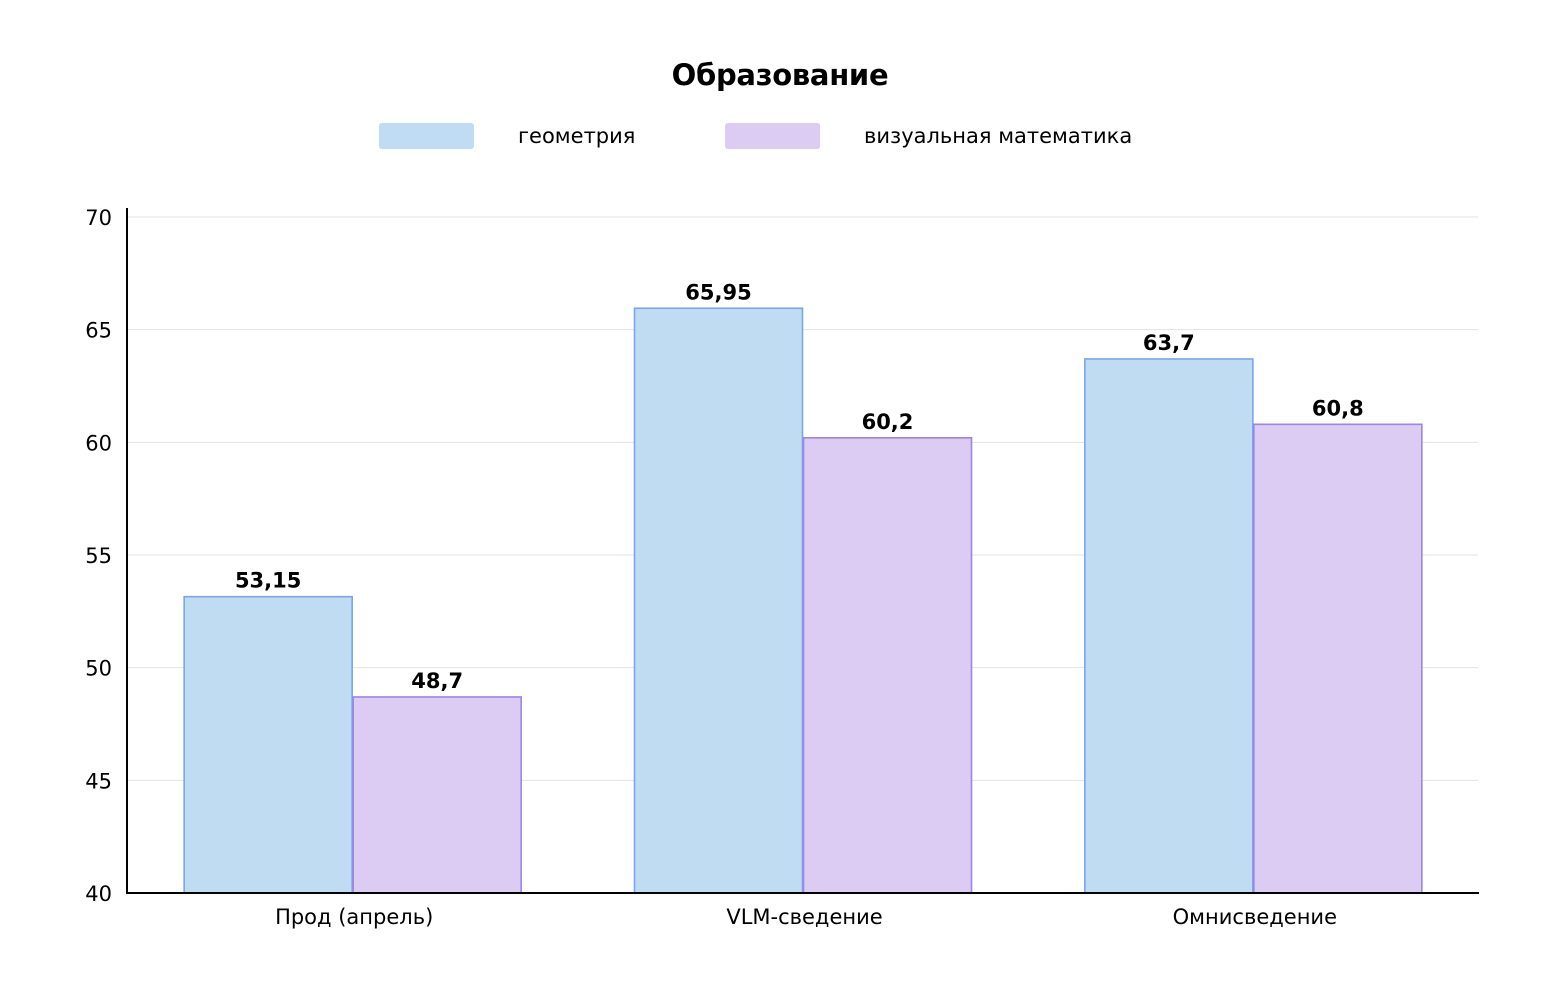 The width and height of the screenshot is (1560, 992). What do you see at coordinates (804, 917) in the screenshot?
I see `x-category-label: VLM-сведение` at bounding box center [804, 917].